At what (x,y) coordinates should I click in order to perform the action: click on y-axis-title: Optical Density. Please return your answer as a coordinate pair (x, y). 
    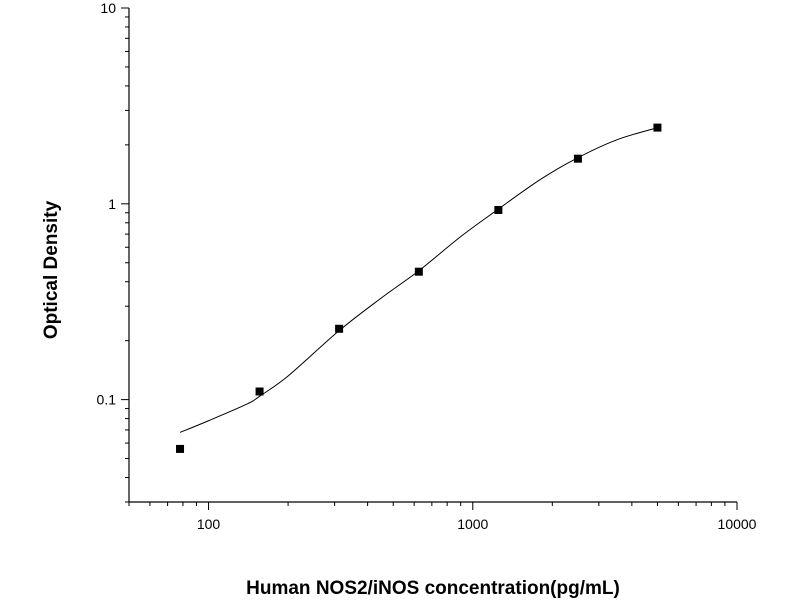
    Looking at the image, I should click on (51, 269).